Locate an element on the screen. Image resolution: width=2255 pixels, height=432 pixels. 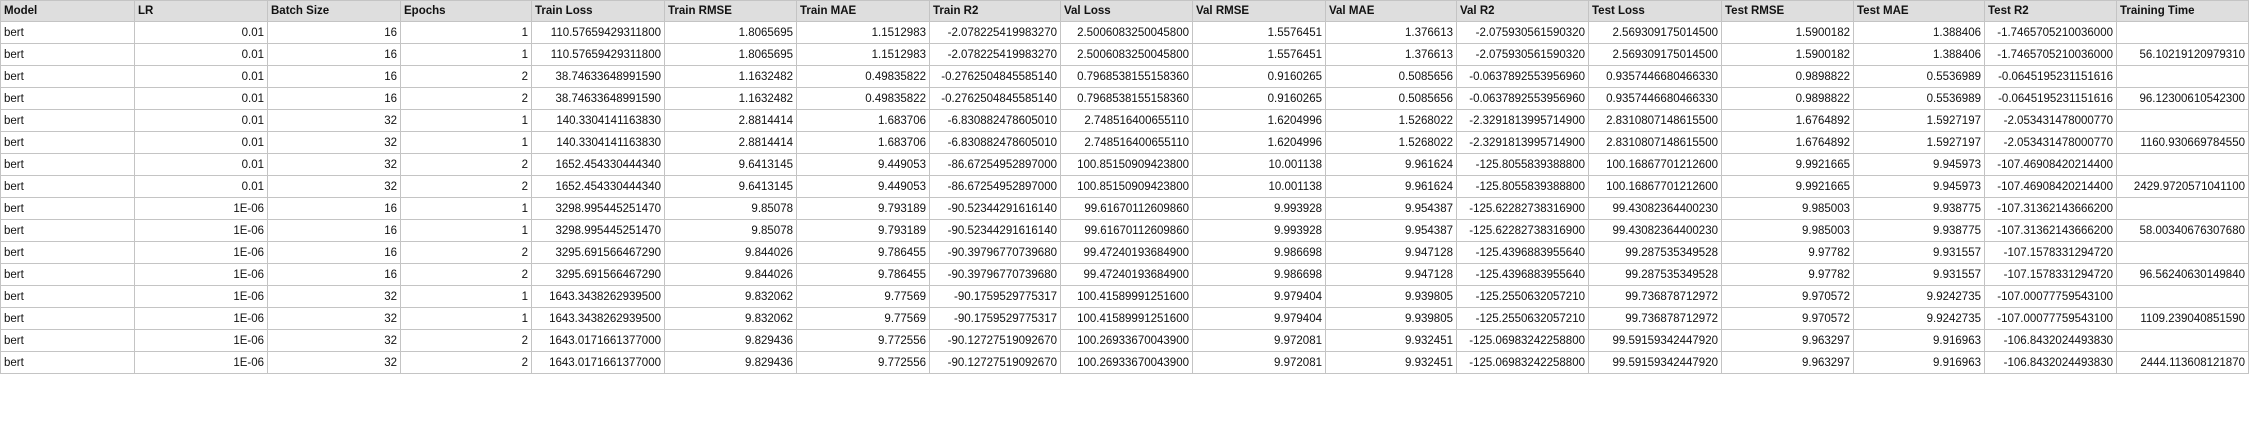
table-cell: 38.74633648991590 is located at coordinates (598, 98).